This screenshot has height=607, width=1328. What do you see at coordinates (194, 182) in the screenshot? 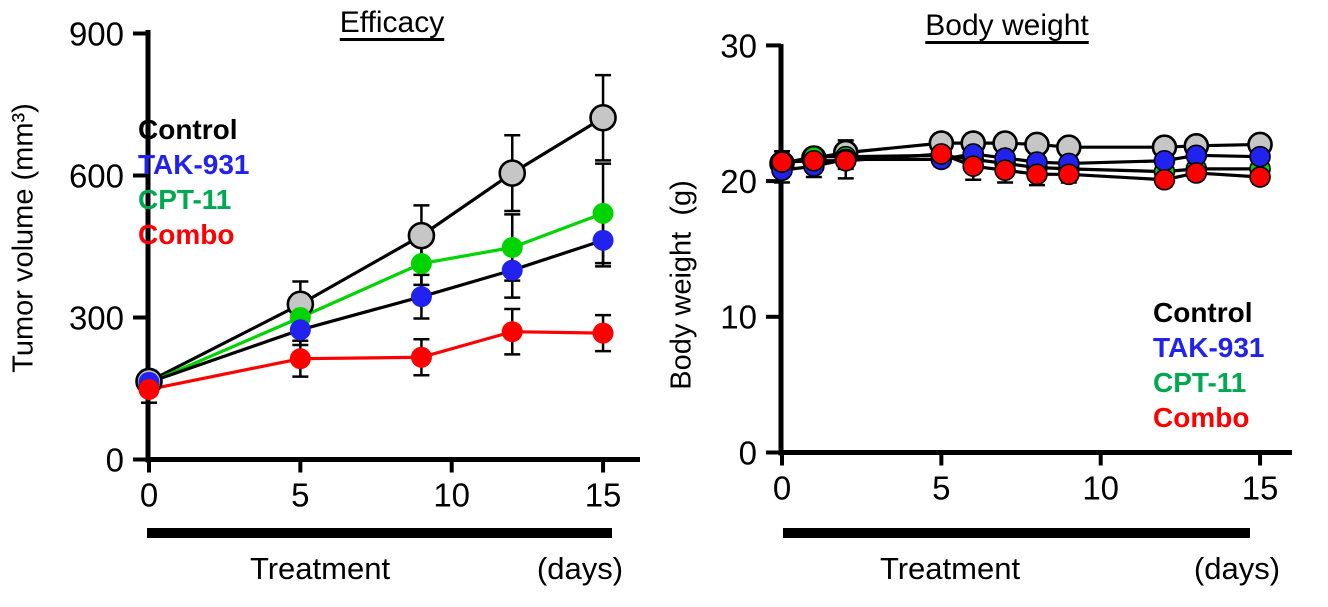
I see `efficacy-legend: Control TAK-931 CPT-11 Combo` at bounding box center [194, 182].